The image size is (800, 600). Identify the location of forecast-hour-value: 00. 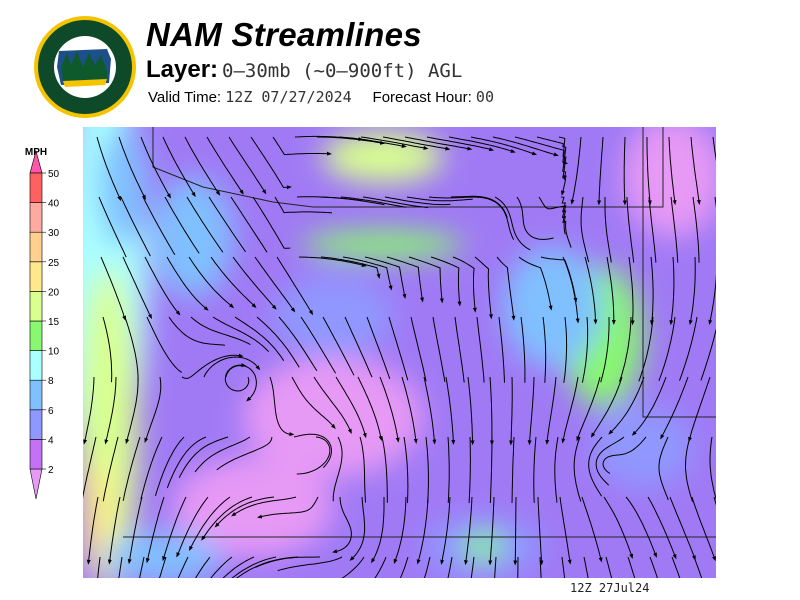
(484, 97).